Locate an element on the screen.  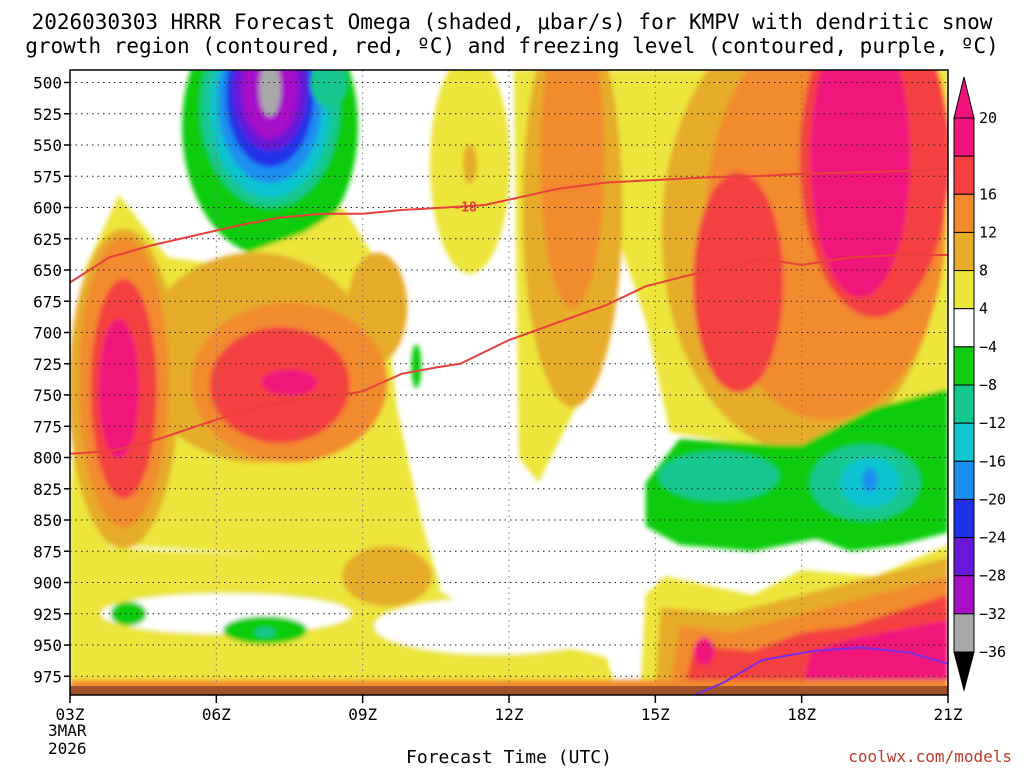
colorbar-label: −20 is located at coordinates (992, 499).